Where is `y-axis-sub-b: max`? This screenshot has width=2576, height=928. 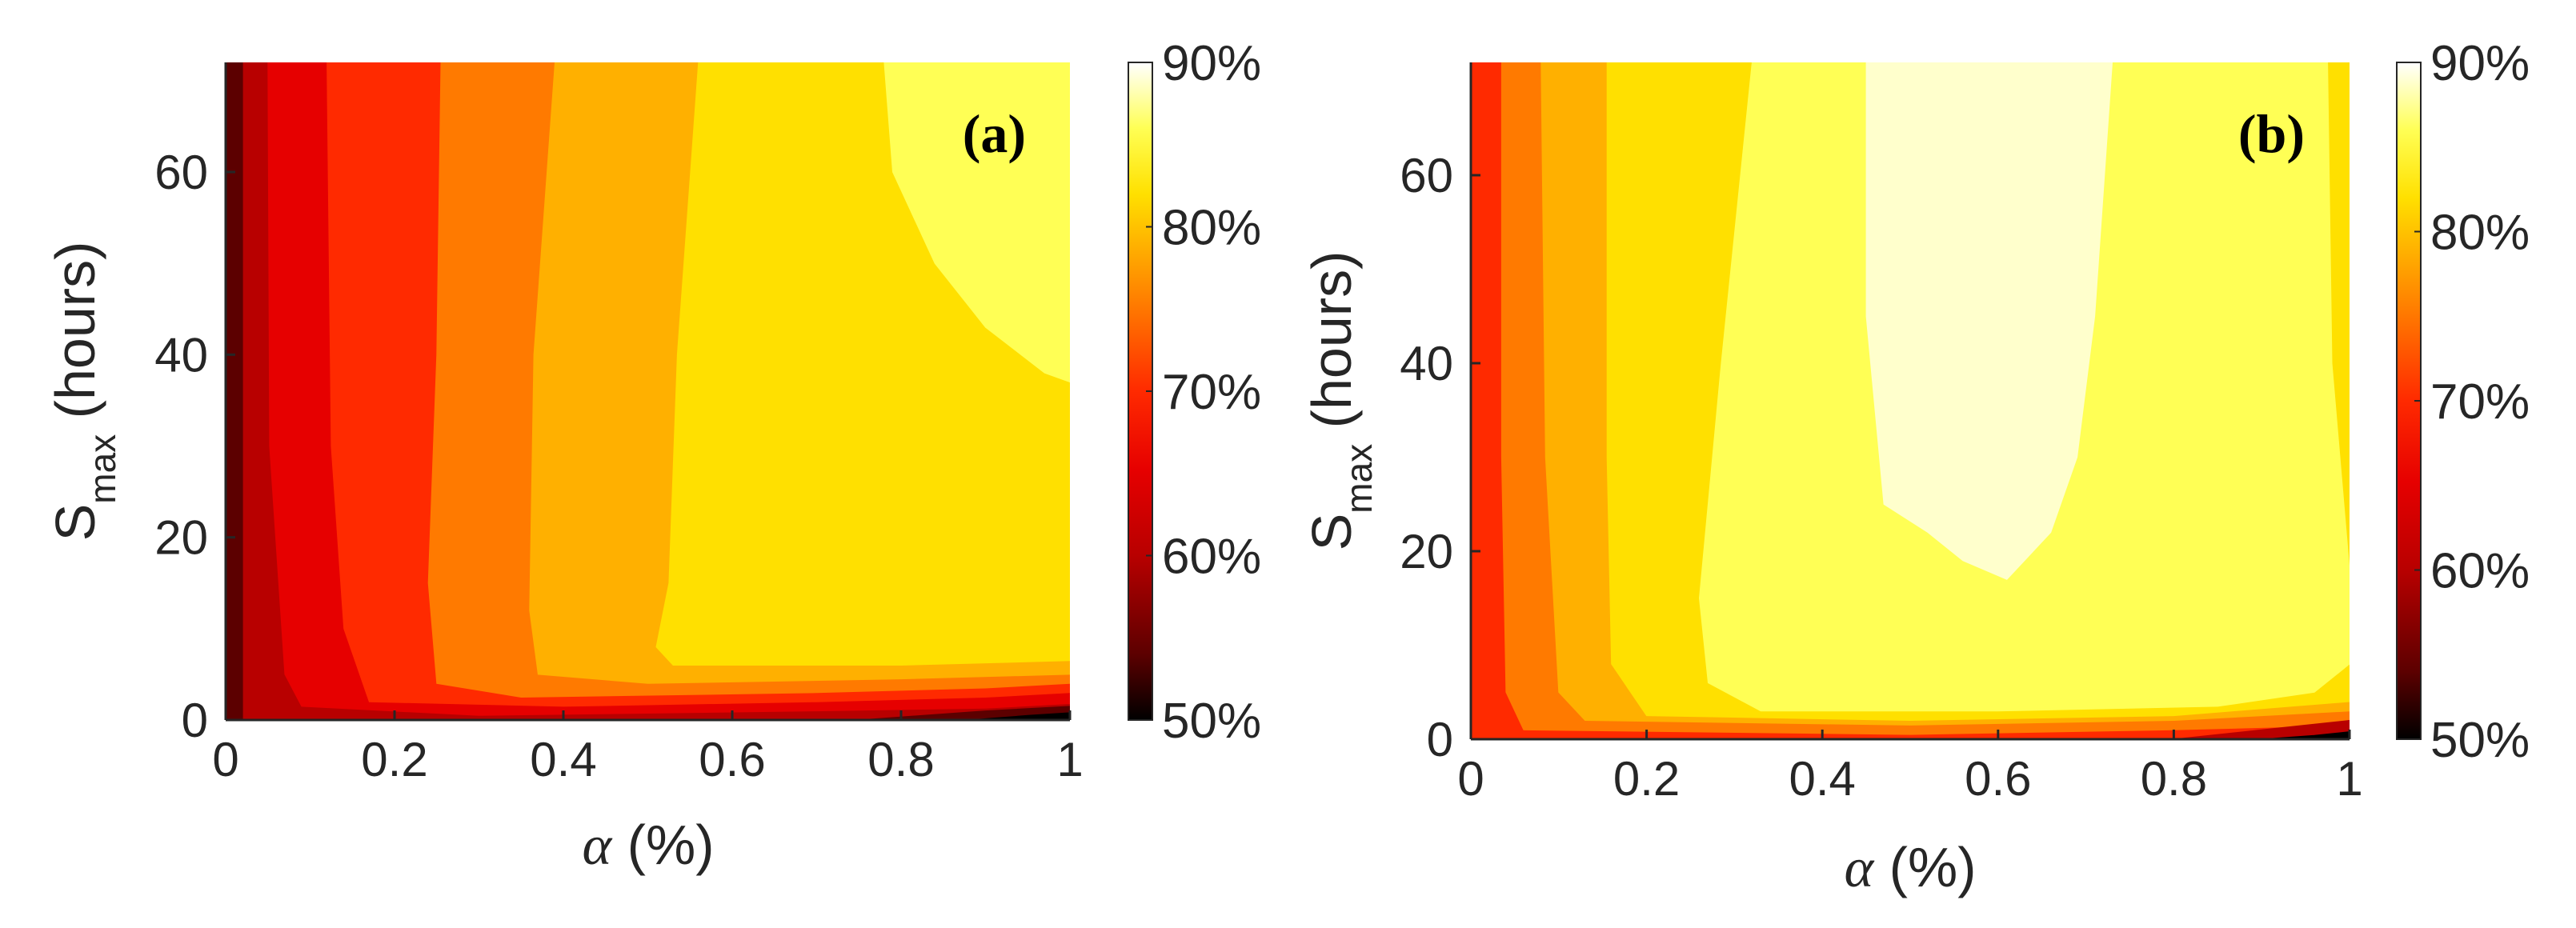 y-axis-sub-b: max is located at coordinates (1359, 479).